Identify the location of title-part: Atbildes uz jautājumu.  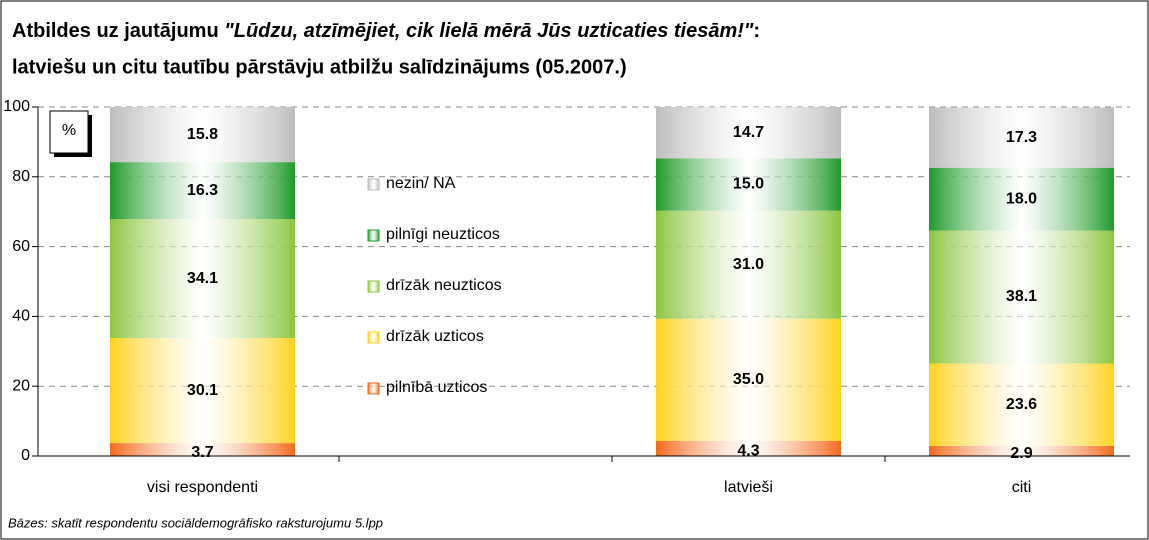
(118, 31).